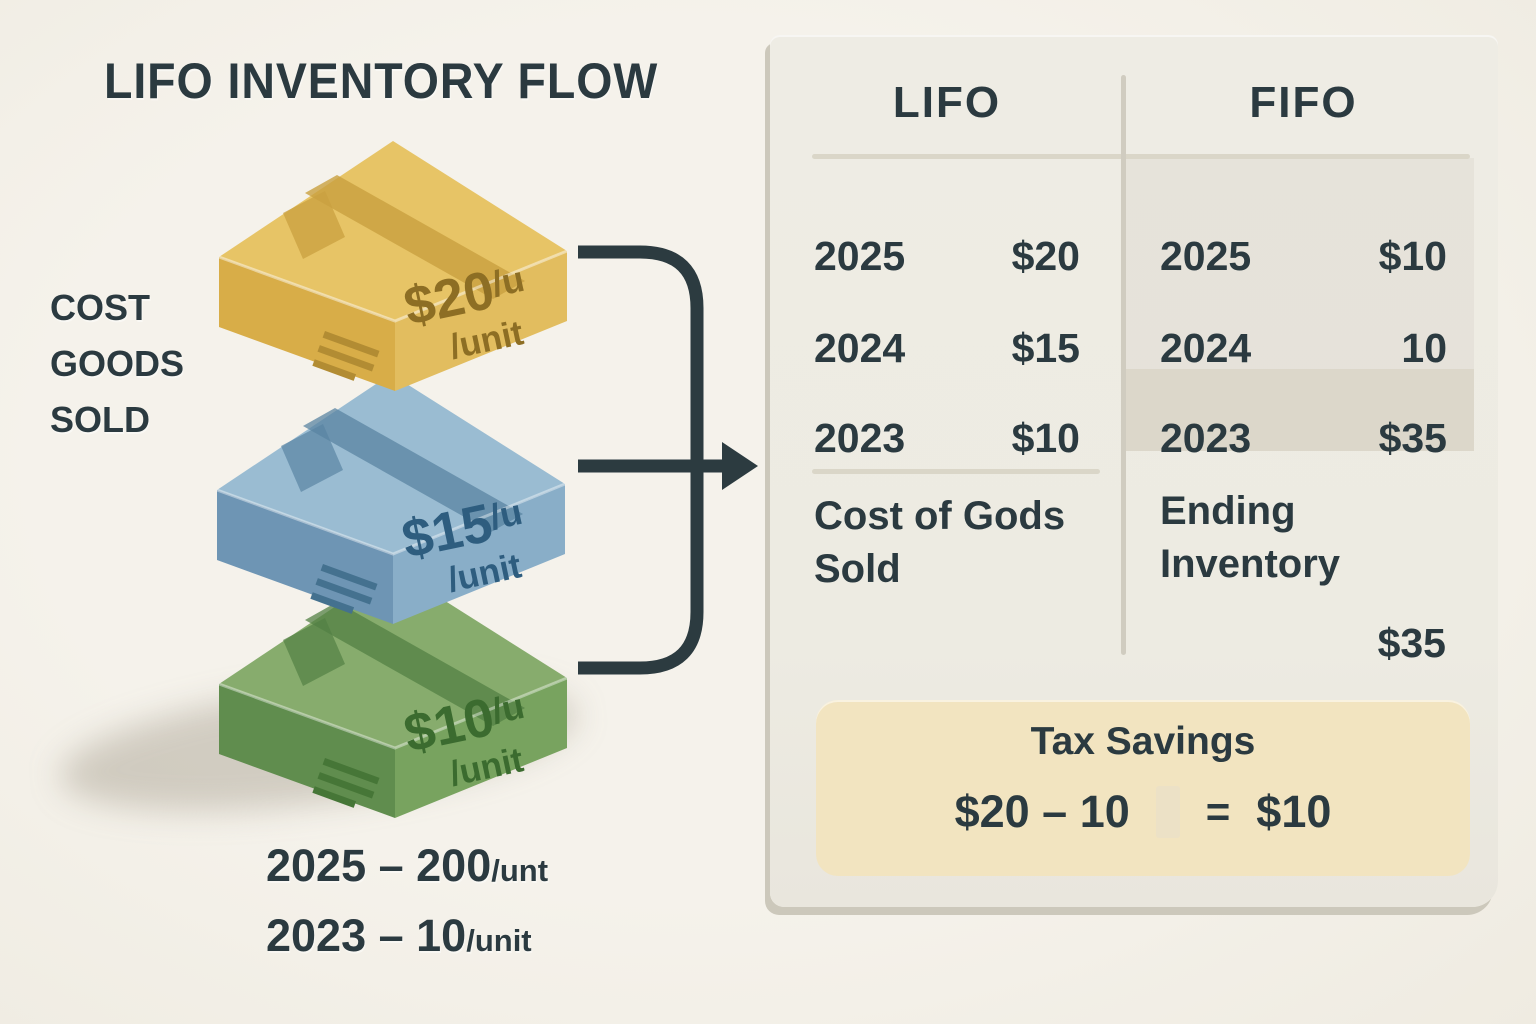 This screenshot has width=1536, height=1024. Describe the element at coordinates (947, 348) in the screenshot. I see `lifo-row-2024: 2024 $15` at that location.